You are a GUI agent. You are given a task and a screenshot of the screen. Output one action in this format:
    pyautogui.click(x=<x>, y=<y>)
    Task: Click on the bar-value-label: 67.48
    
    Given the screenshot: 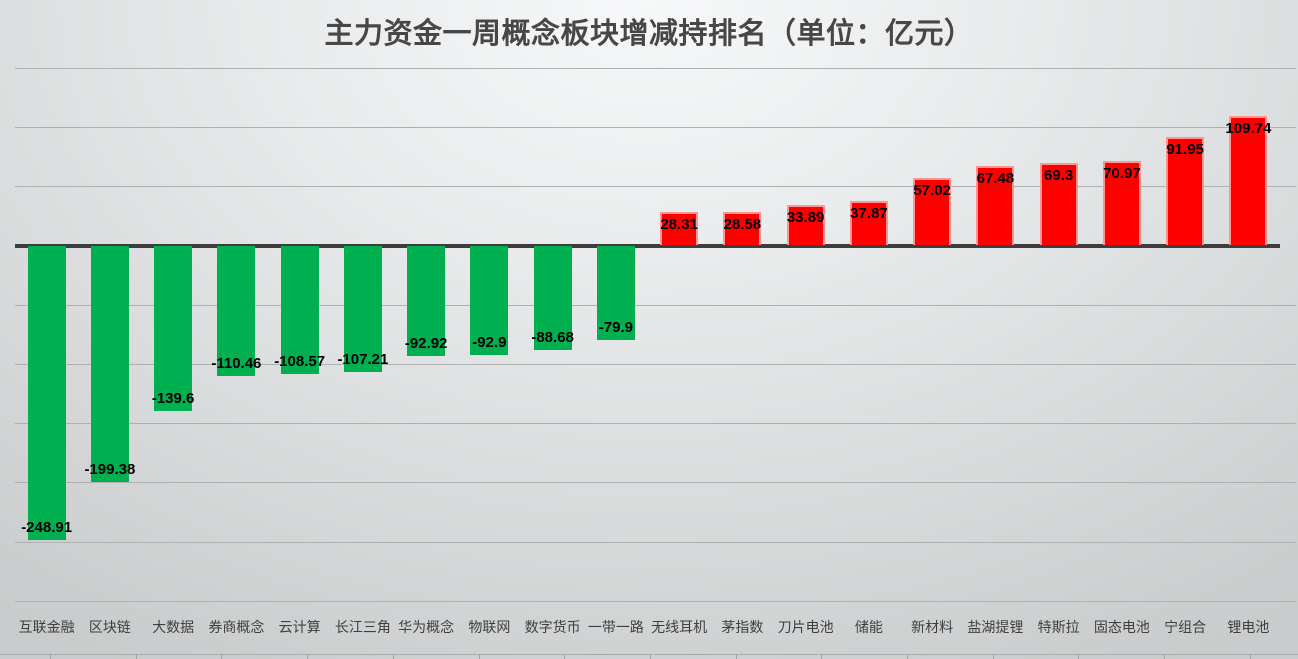 What is the action you would take?
    pyautogui.click(x=995, y=178)
    